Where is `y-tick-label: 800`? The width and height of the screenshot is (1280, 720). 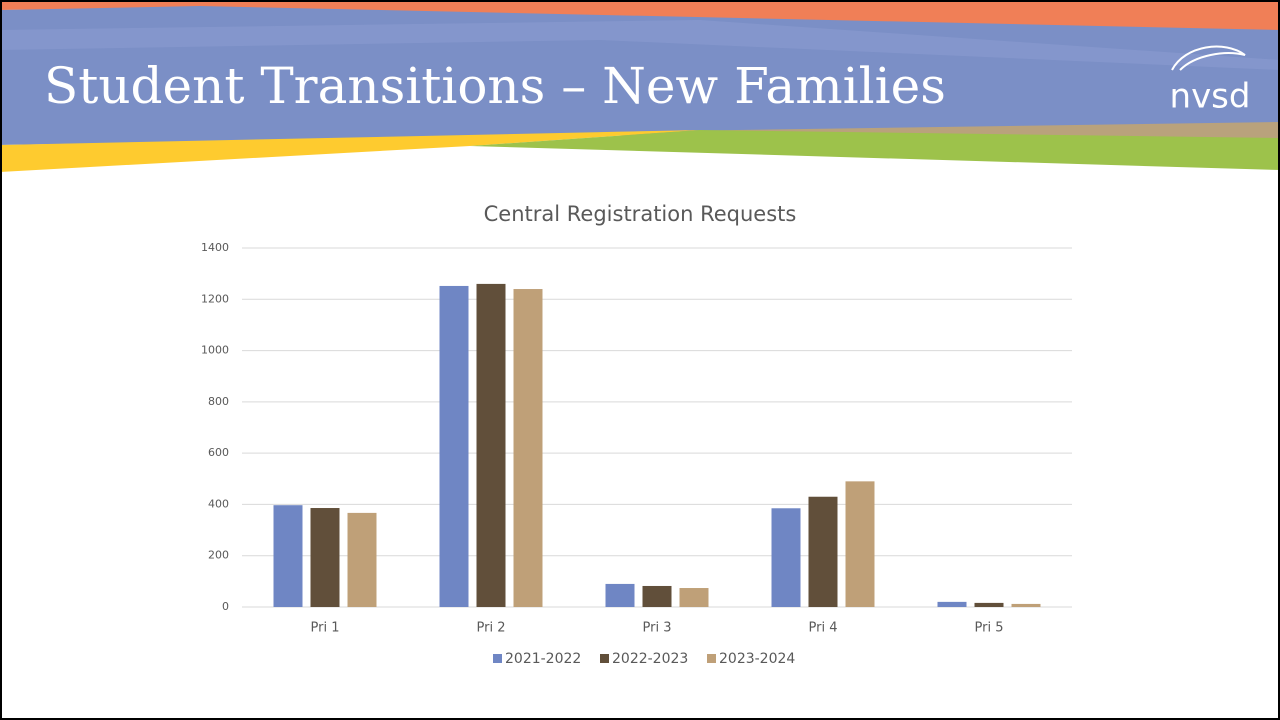
y-tick-label: 800 is located at coordinates (218, 401).